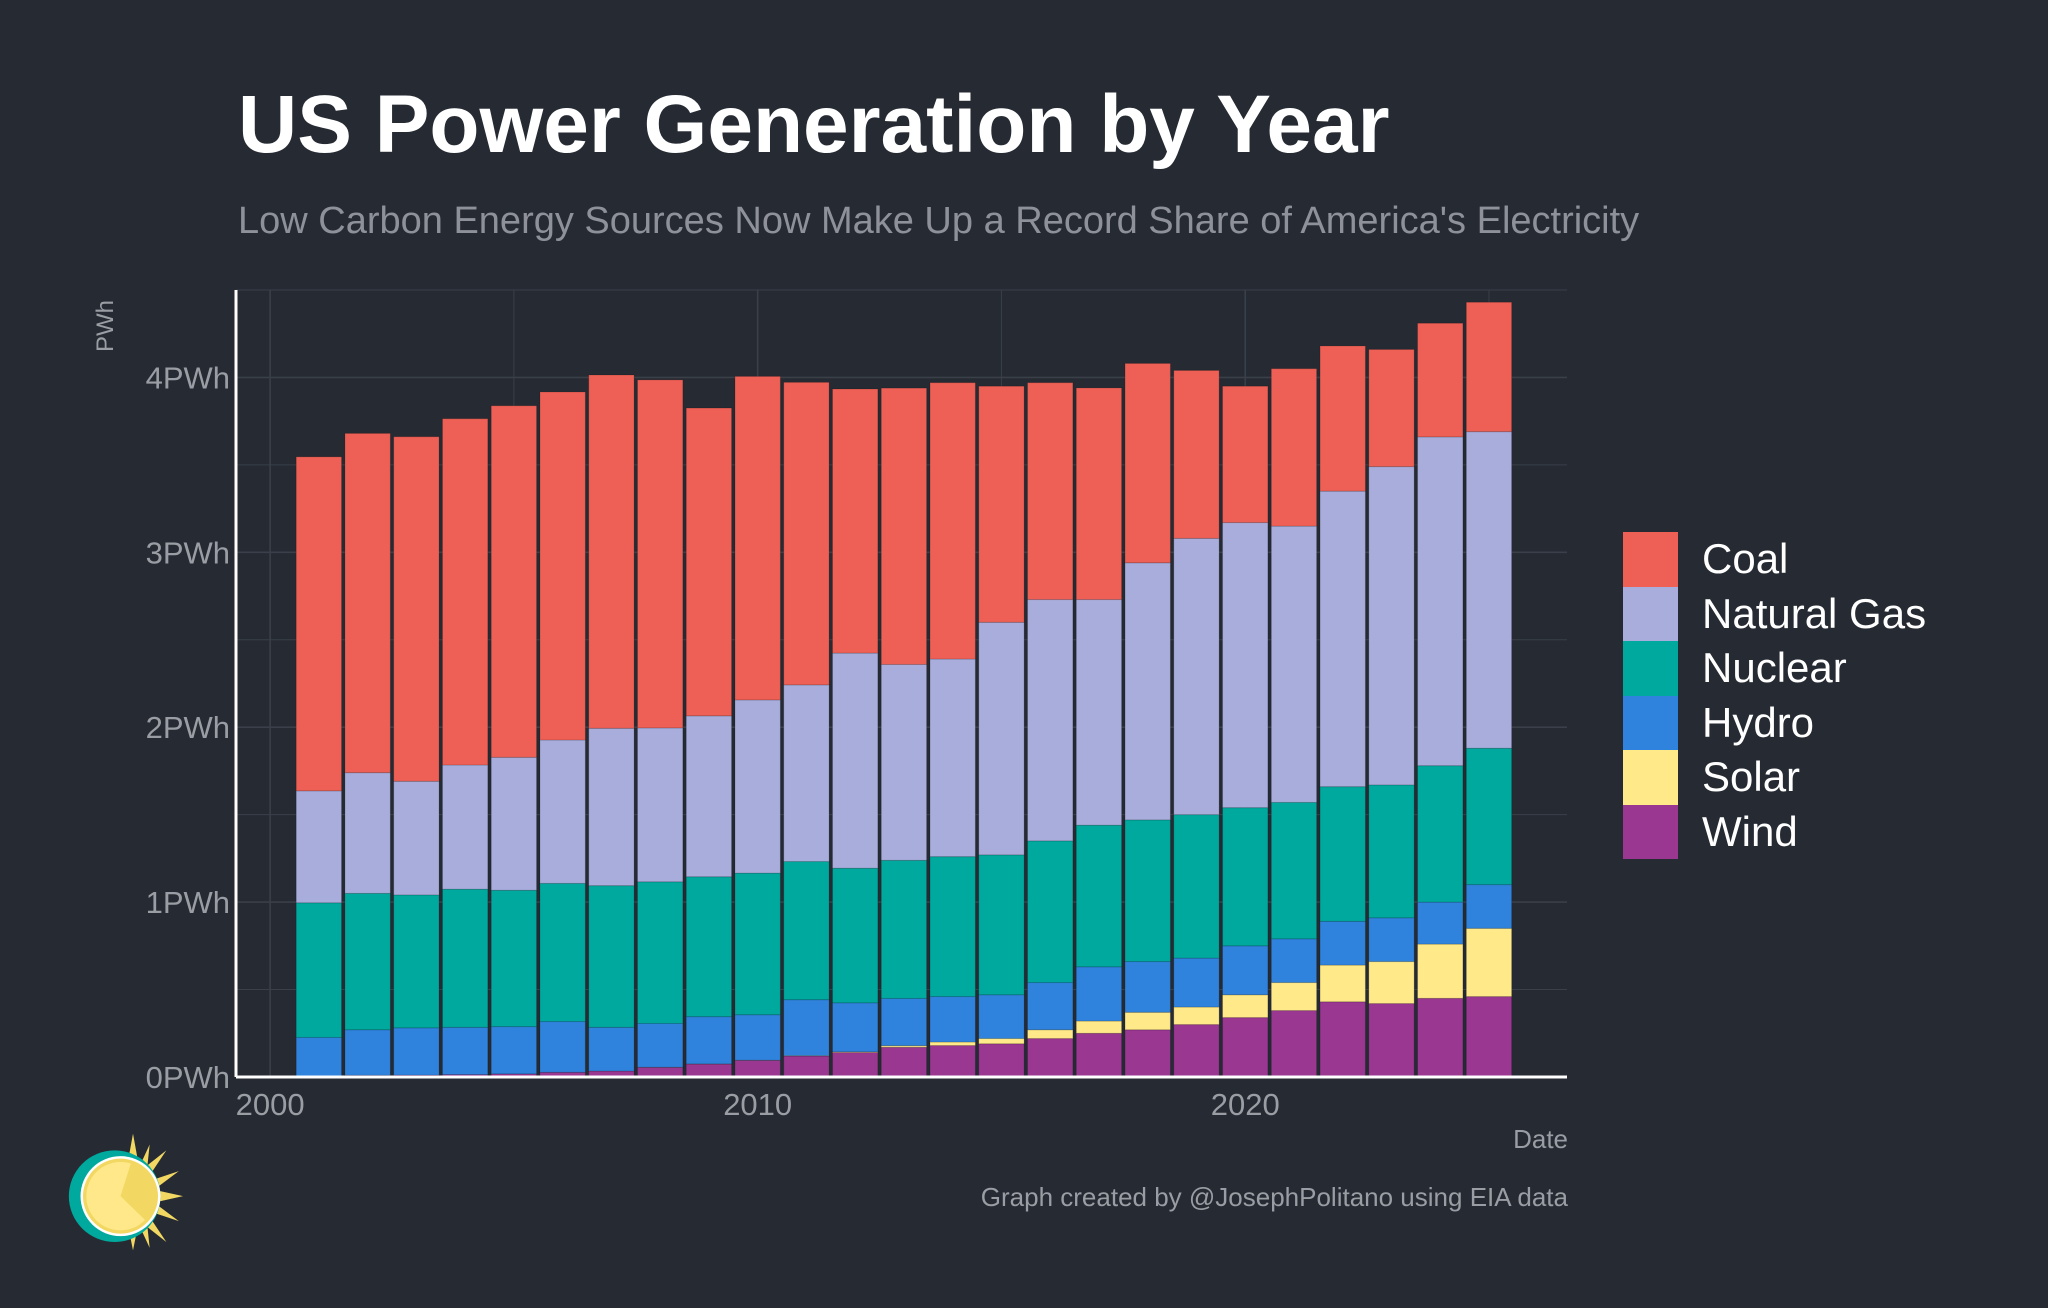  What do you see at coordinates (1050, 720) in the screenshot?
I see `bar-natural-gas-2016` at bounding box center [1050, 720].